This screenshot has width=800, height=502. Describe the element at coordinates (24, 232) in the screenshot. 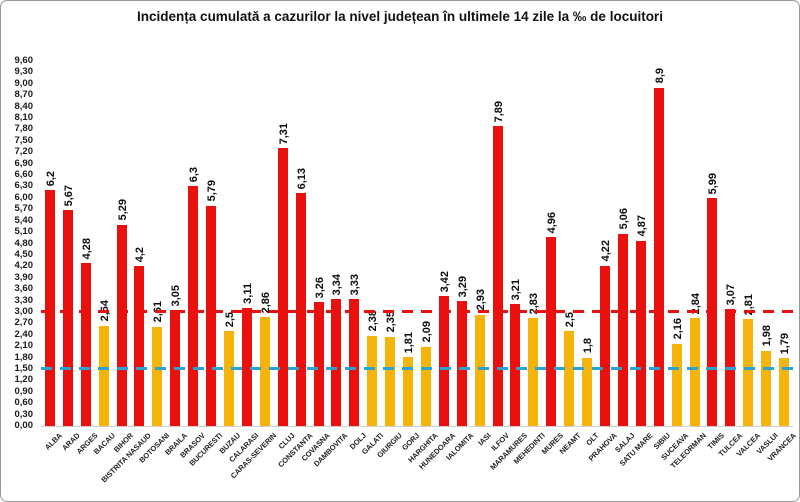

I see `y-axis-tick-label: 5,10` at that location.